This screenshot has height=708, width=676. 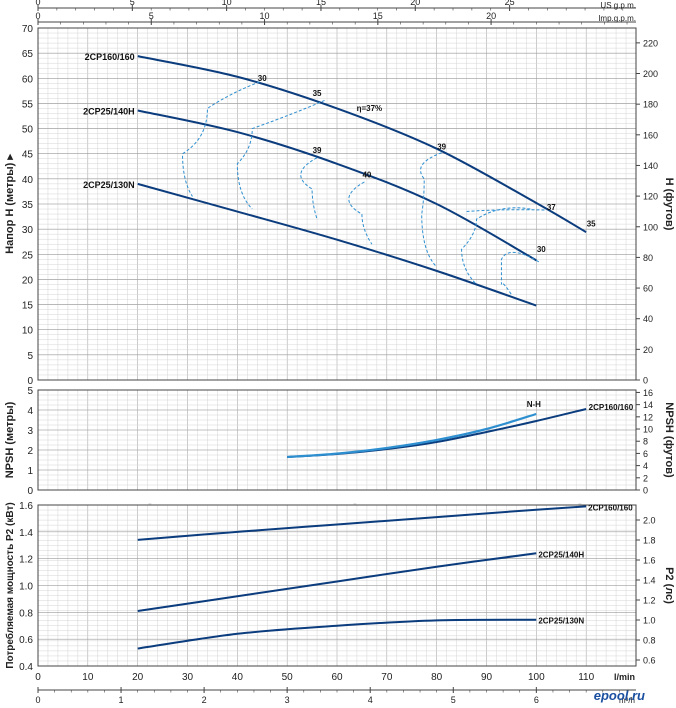 What do you see at coordinates (132, 3) in the screenshot?
I see `us-gpm-tick-label: 5` at bounding box center [132, 3].